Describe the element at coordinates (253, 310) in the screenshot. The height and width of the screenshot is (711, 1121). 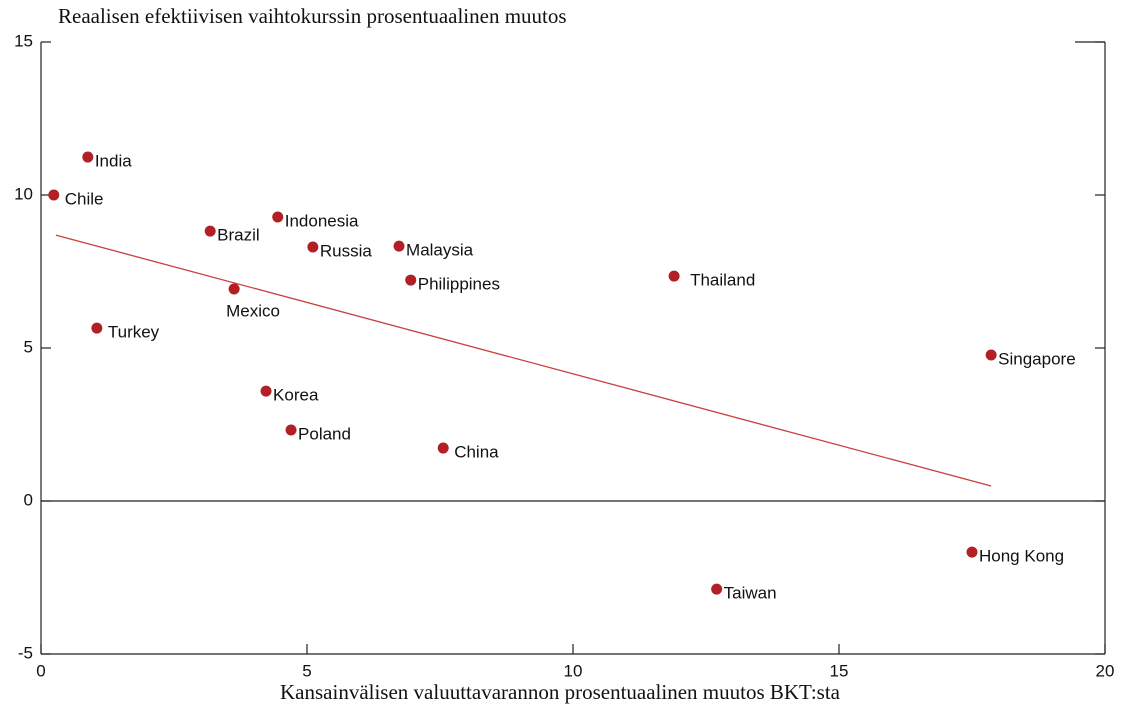
I see `point-label: Mexico` at that location.